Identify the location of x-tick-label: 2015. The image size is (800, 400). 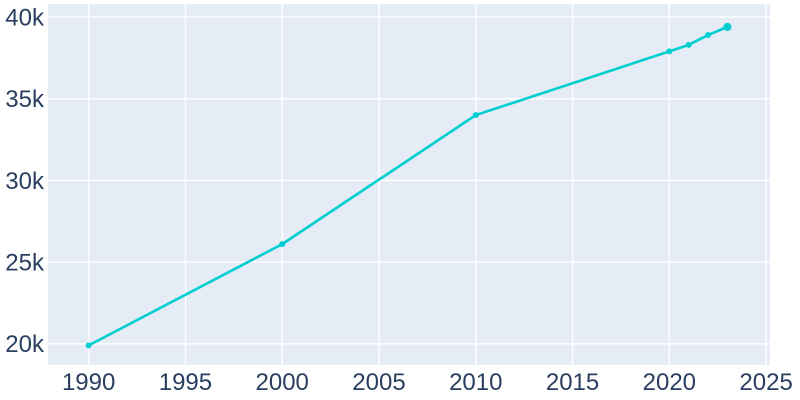
(572, 382).